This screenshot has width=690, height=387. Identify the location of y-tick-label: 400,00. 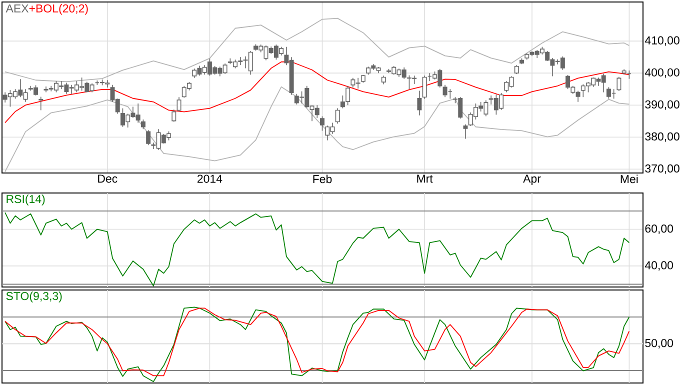
(662, 73).